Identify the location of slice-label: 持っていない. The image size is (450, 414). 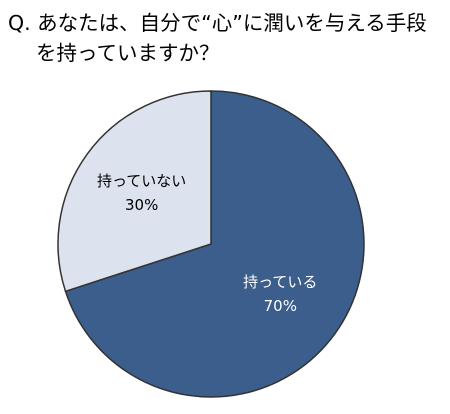
(141, 181).